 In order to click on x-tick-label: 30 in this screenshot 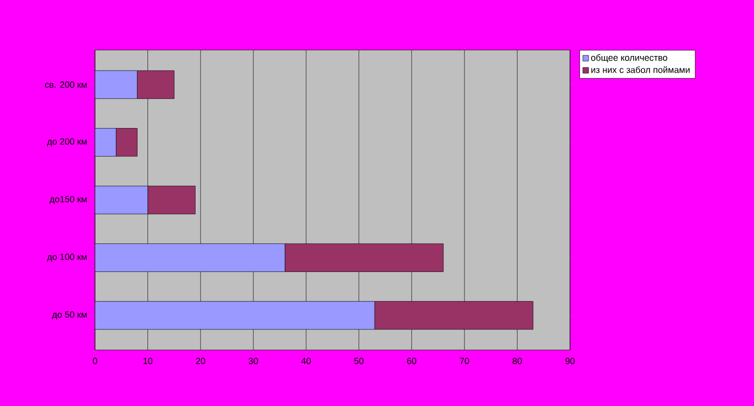, I will do `click(253, 361)`.